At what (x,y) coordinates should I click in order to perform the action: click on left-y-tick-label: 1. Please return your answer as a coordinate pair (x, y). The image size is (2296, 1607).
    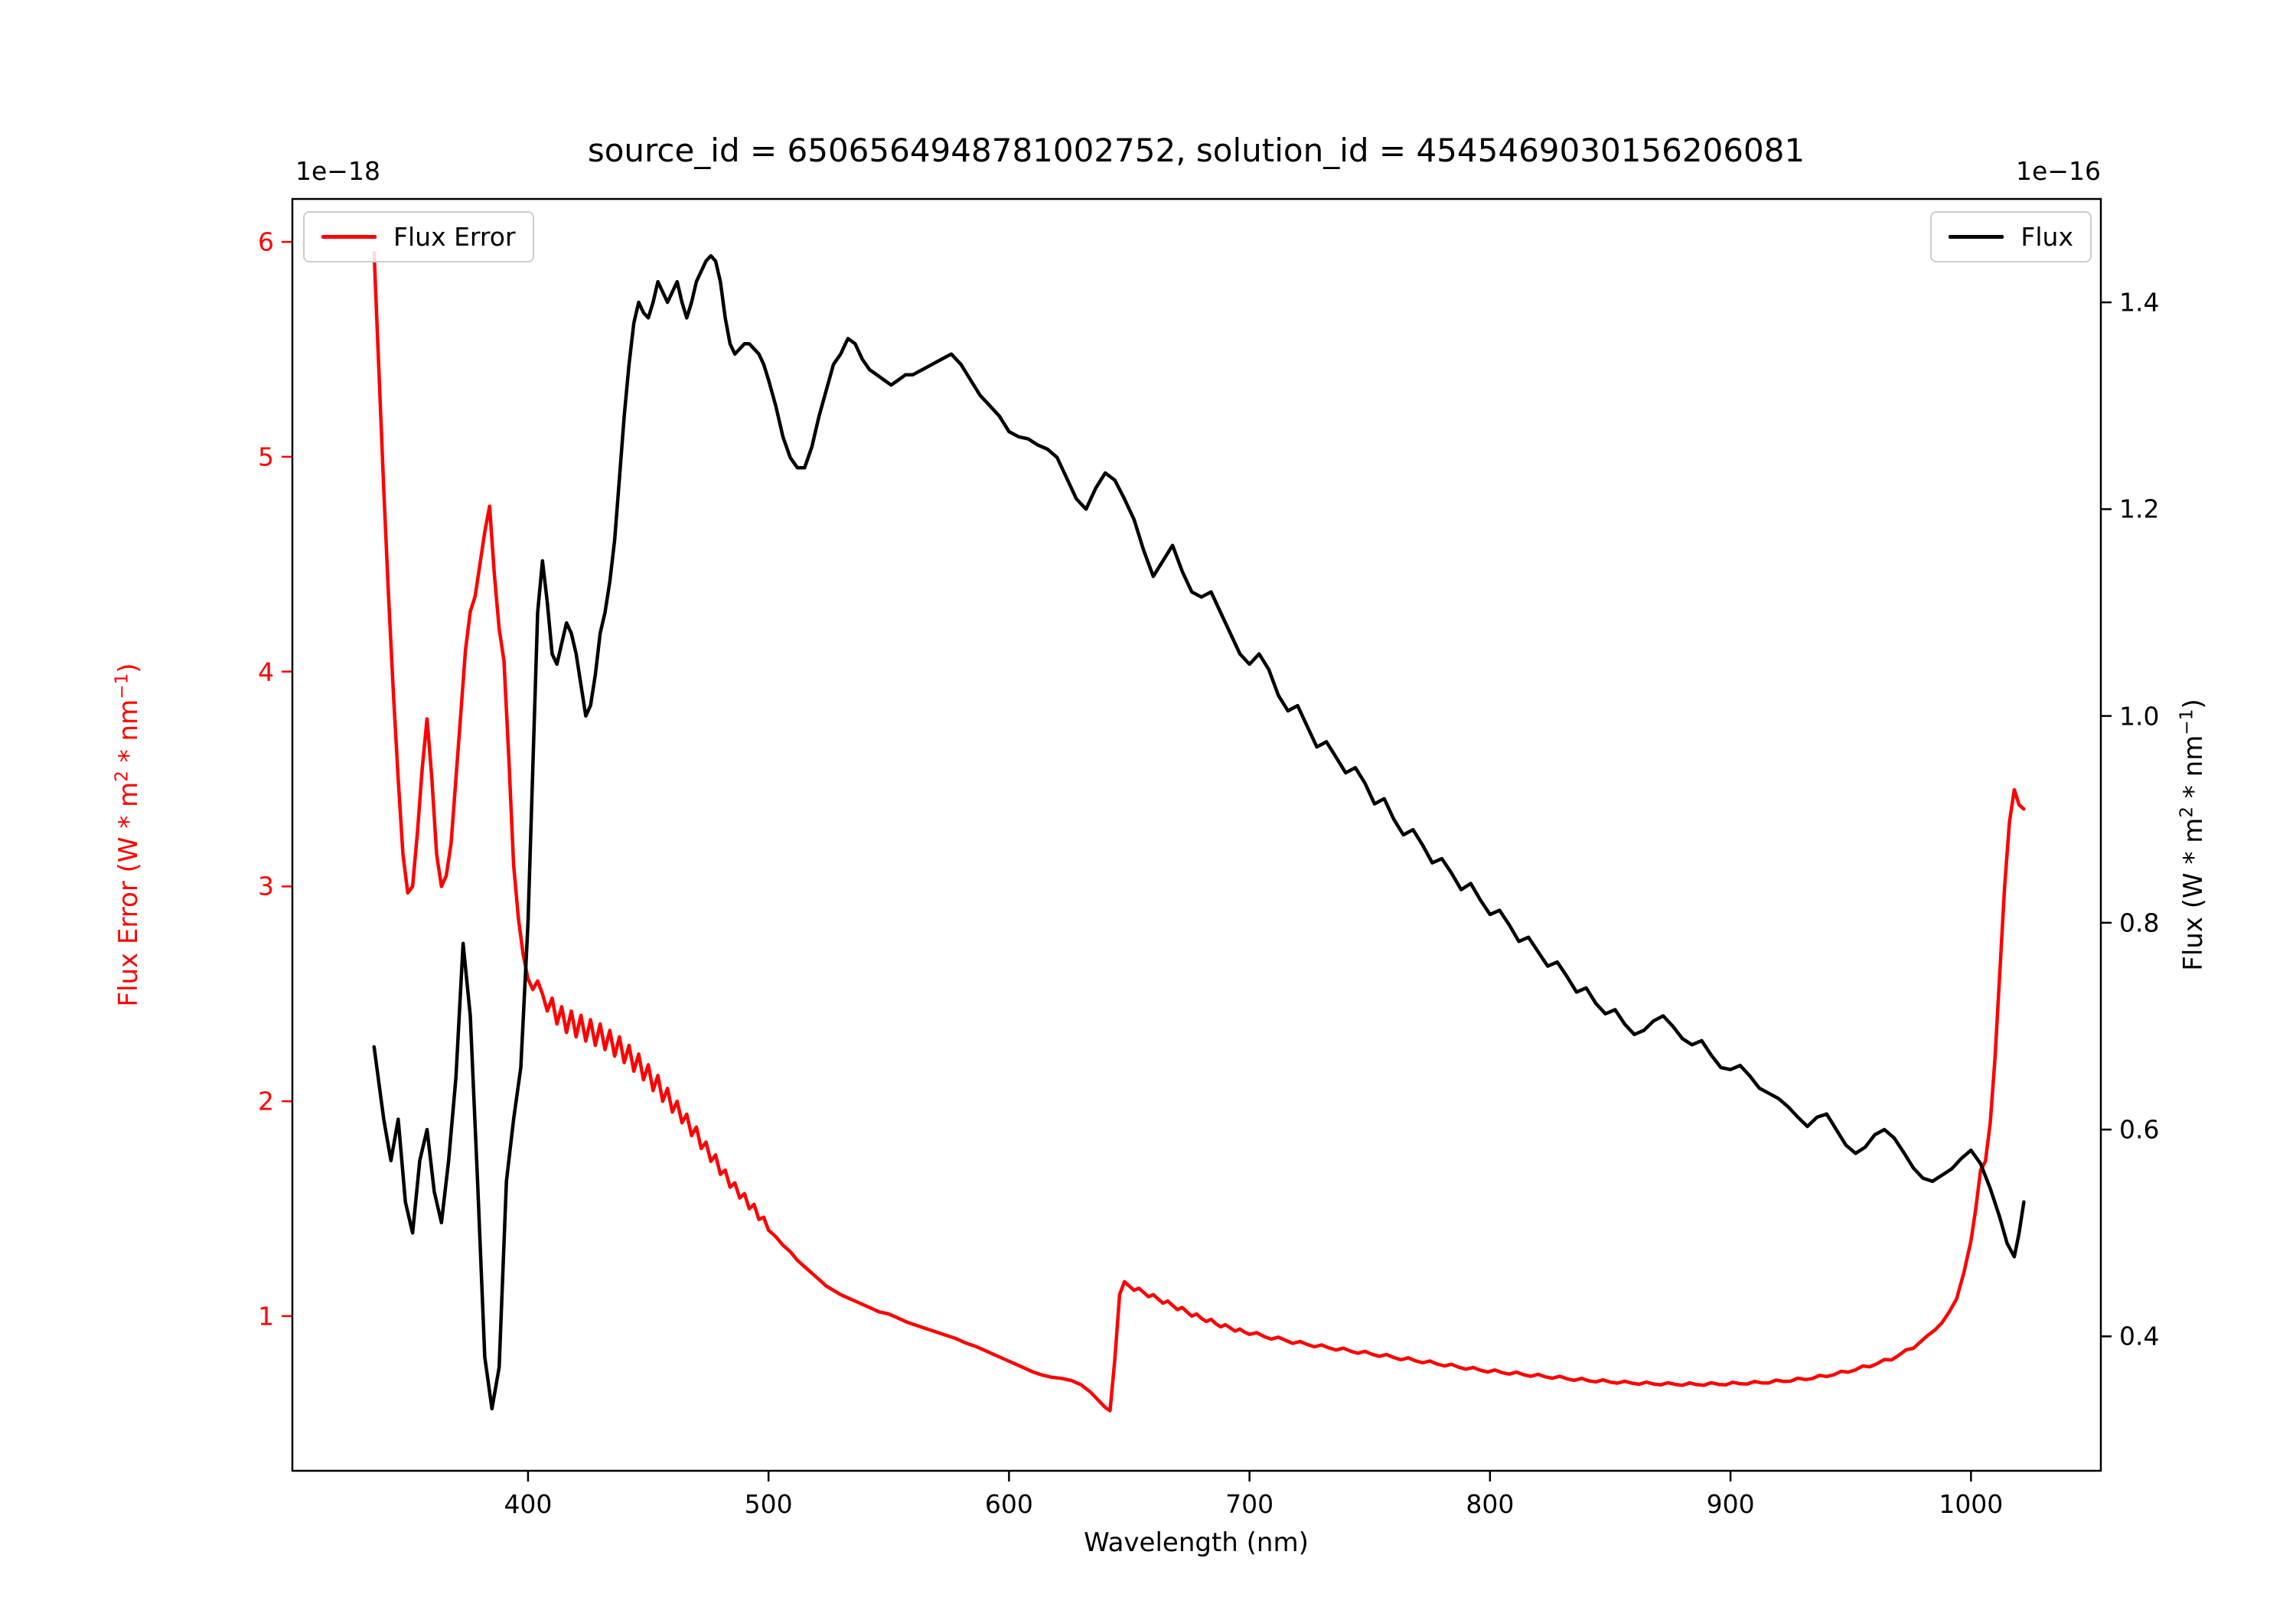
    Looking at the image, I should click on (266, 1316).